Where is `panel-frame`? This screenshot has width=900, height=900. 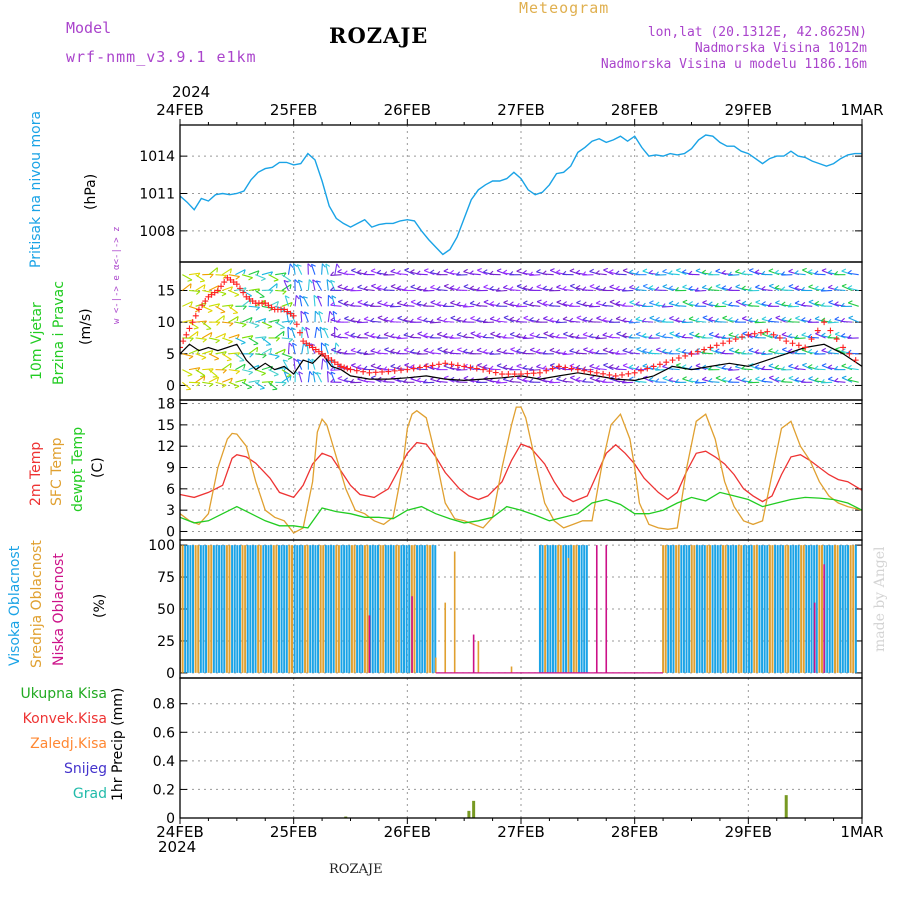
panel-frame is located at coordinates (521, 470).